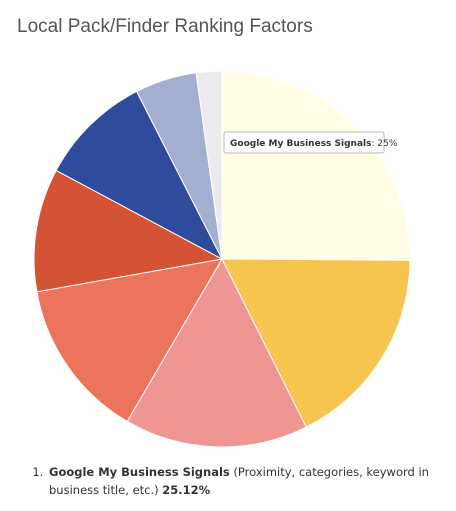 This screenshot has height=511, width=456. I want to click on tooltip-text: Google My Business Signals: 25%, so click(314, 144).